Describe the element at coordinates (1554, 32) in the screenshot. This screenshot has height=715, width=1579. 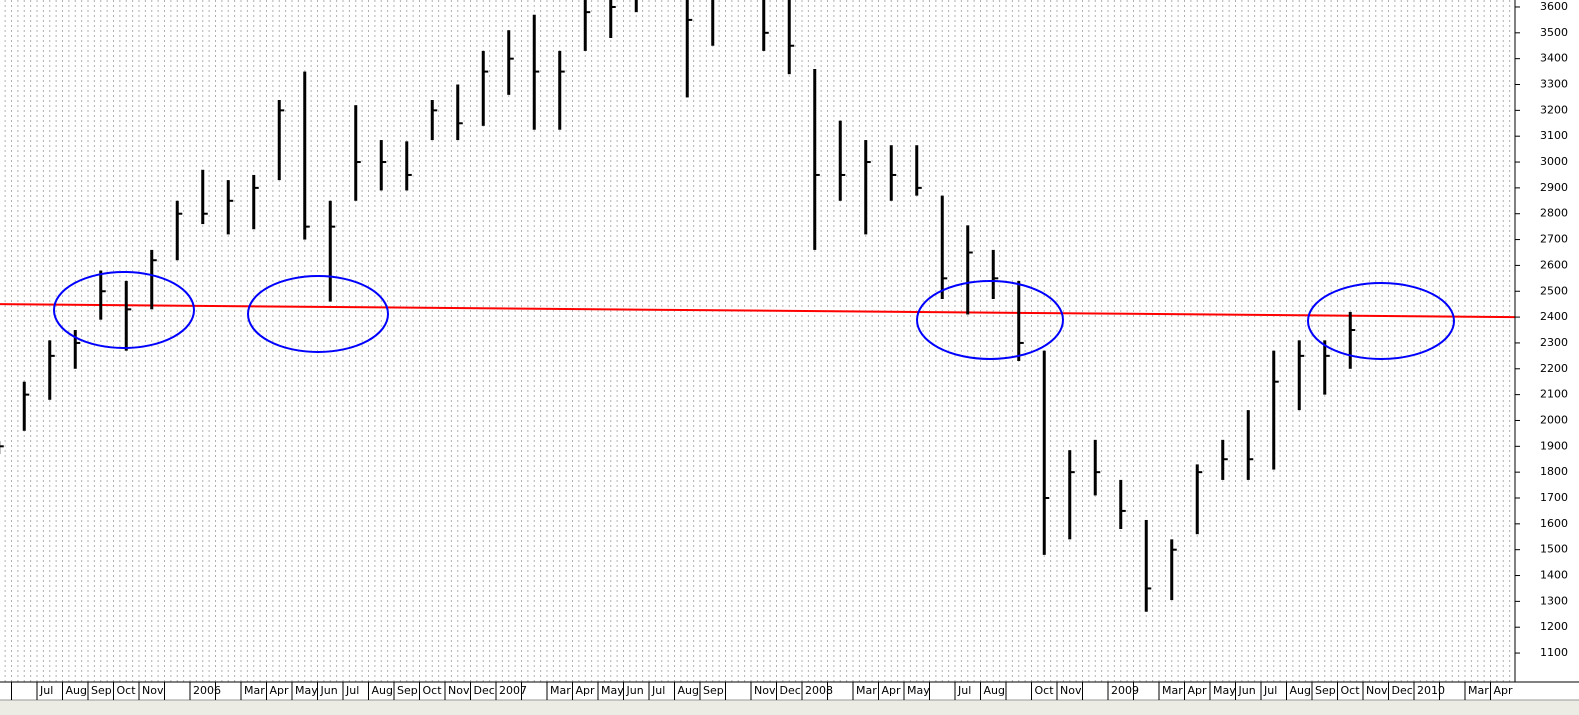
I see `y-tick-label: 3500` at that location.